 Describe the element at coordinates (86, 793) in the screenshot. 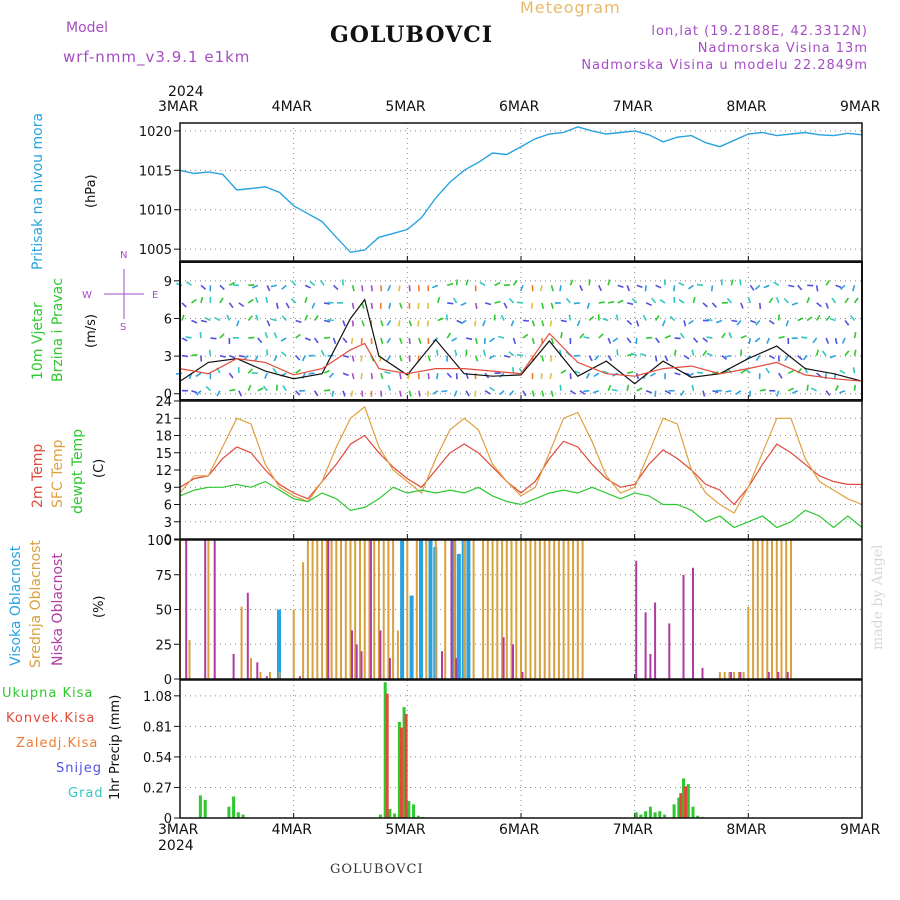

I see `legend-hail: Grad` at that location.